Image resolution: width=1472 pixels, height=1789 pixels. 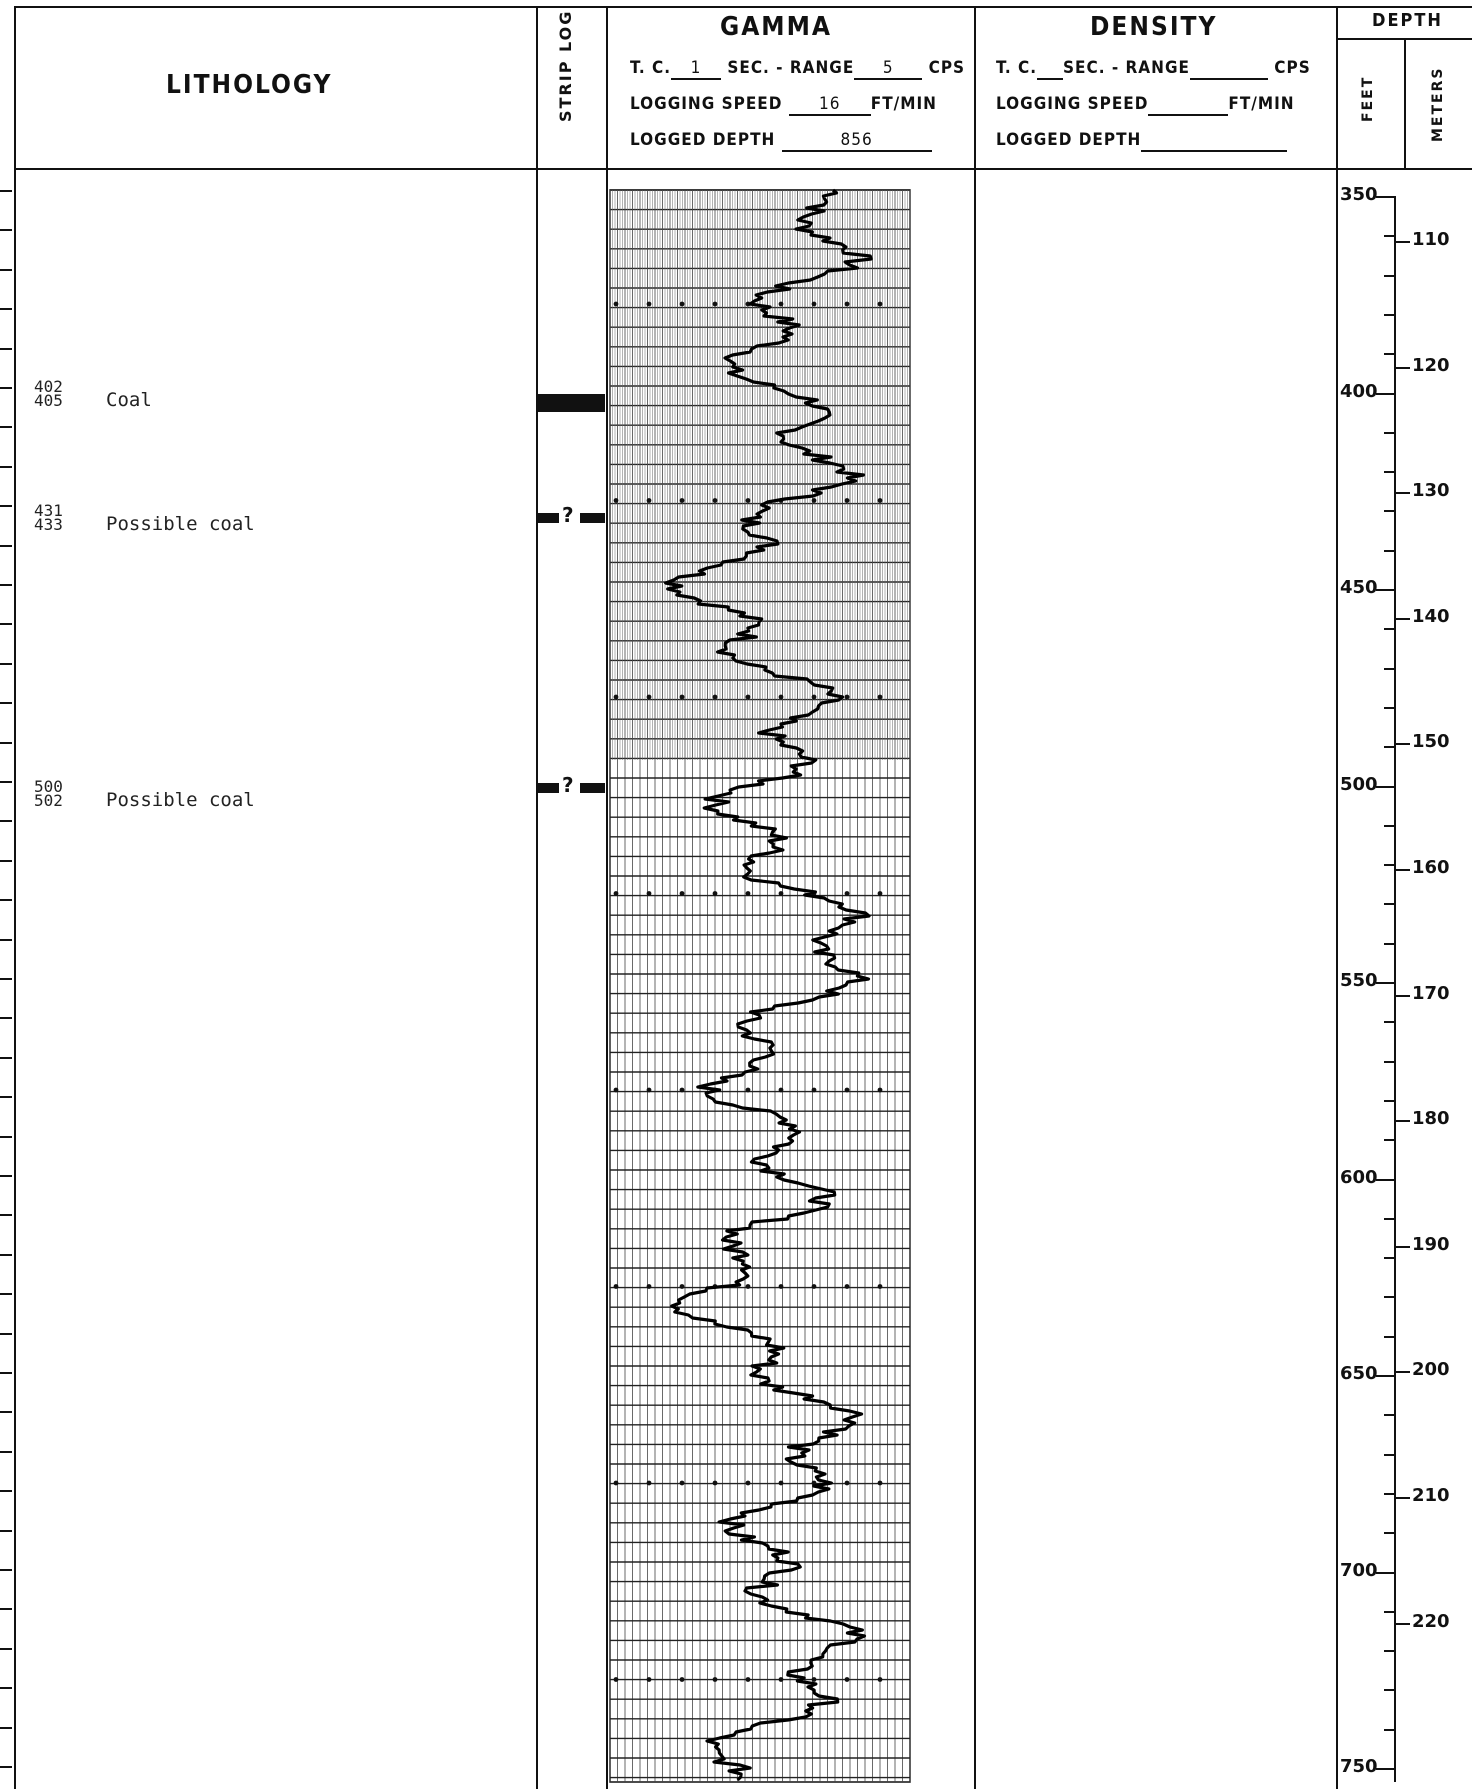 I want to click on feet-axis-line, so click(x=1395, y=989).